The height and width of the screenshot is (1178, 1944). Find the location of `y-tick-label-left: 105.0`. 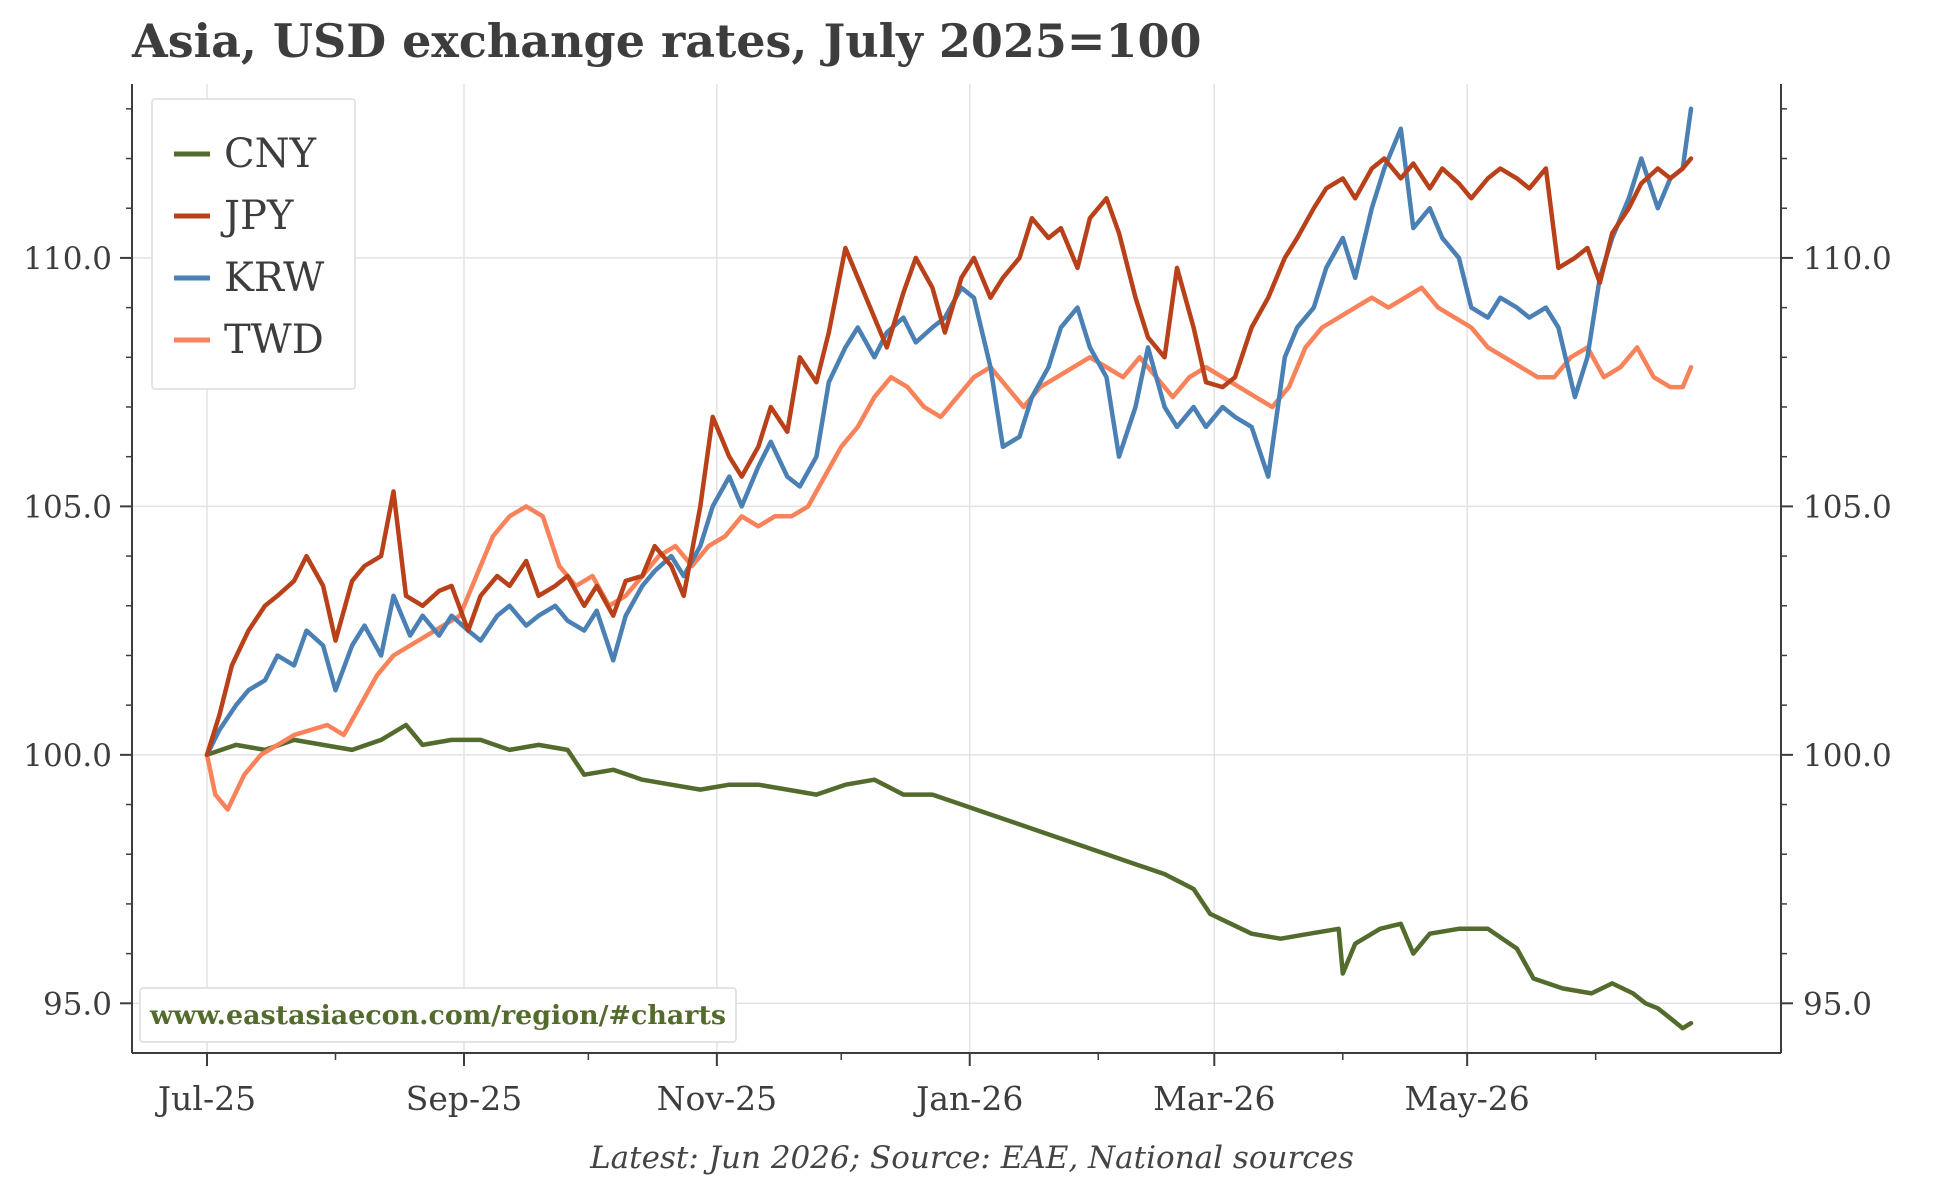

y-tick-label-left: 105.0 is located at coordinates (67, 507).